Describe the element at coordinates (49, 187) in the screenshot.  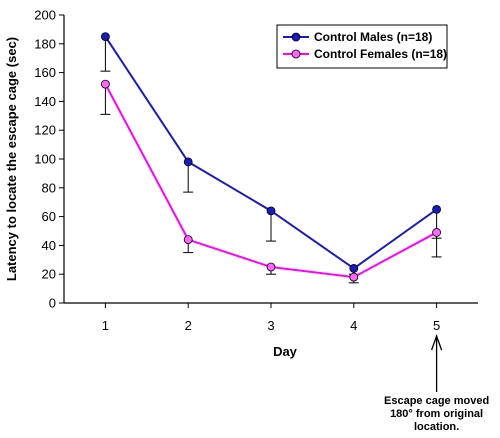
I see `y-tick-label: 80` at that location.